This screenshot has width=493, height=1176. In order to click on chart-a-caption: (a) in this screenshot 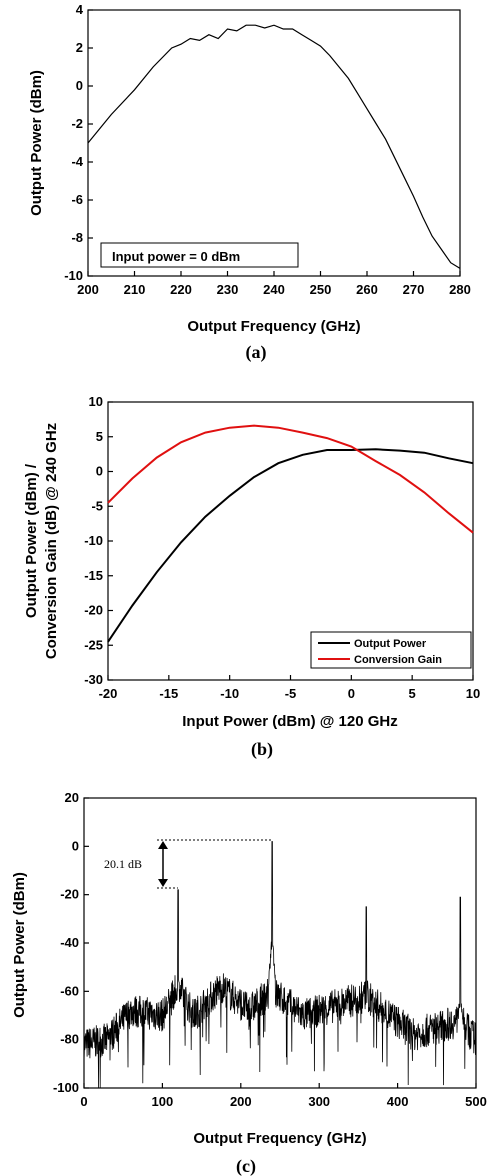, I will do `click(256, 352)`.